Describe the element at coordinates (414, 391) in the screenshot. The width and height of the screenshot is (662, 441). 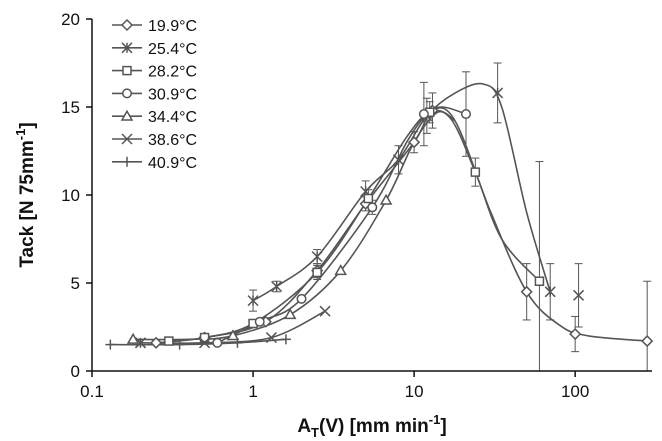
I see `x-tick-label: 10` at that location.